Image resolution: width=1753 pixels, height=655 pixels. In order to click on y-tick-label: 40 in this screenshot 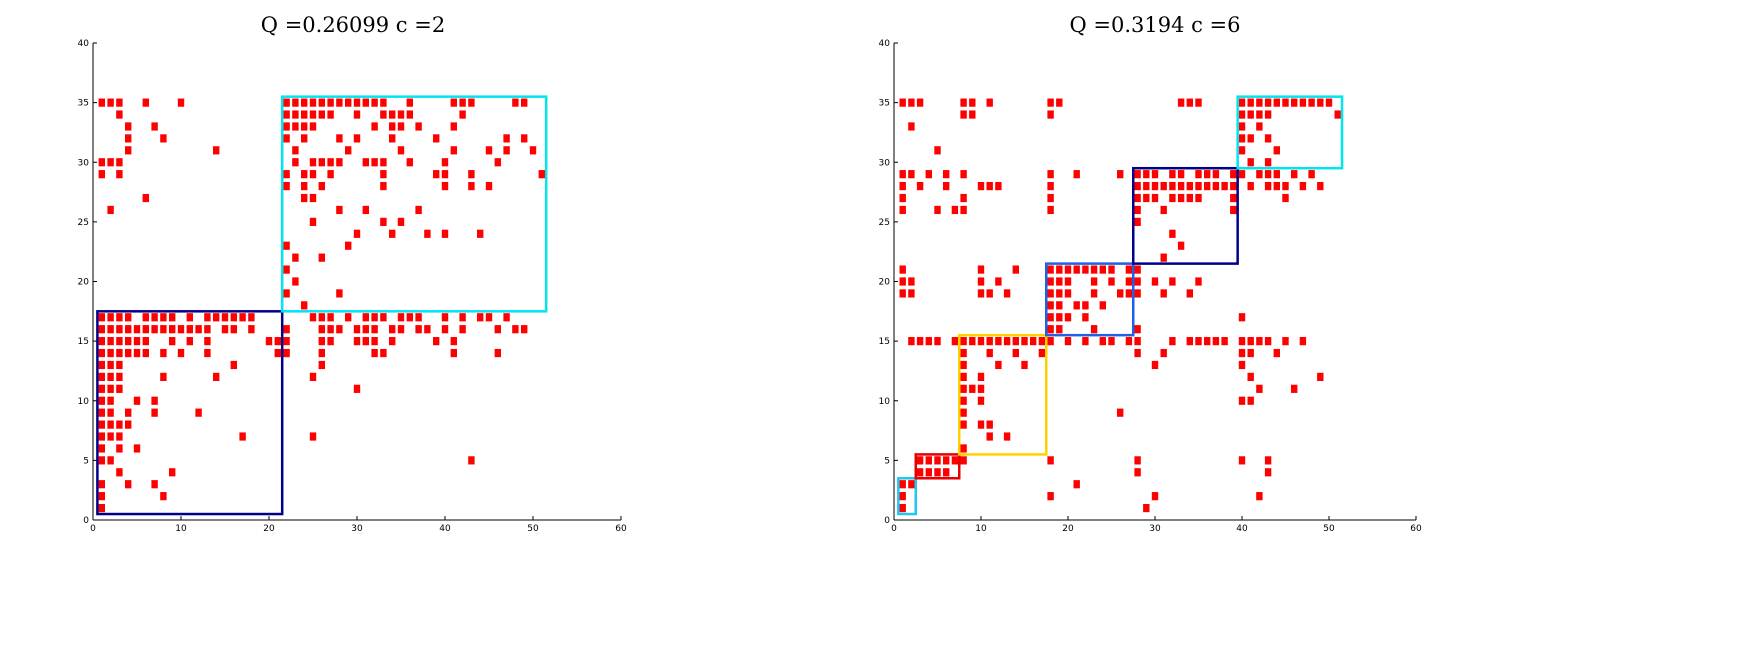, I will do `click(84, 44)`.